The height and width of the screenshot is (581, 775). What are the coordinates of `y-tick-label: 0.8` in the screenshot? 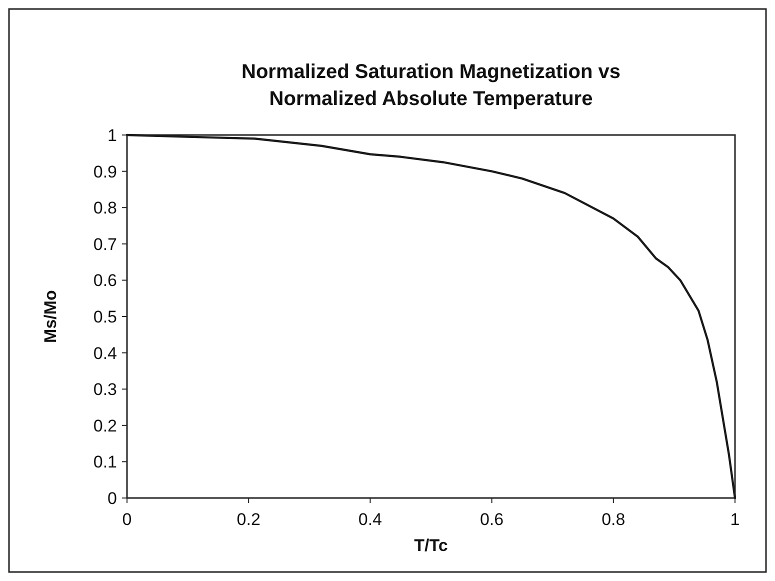 It's located at (105, 208).